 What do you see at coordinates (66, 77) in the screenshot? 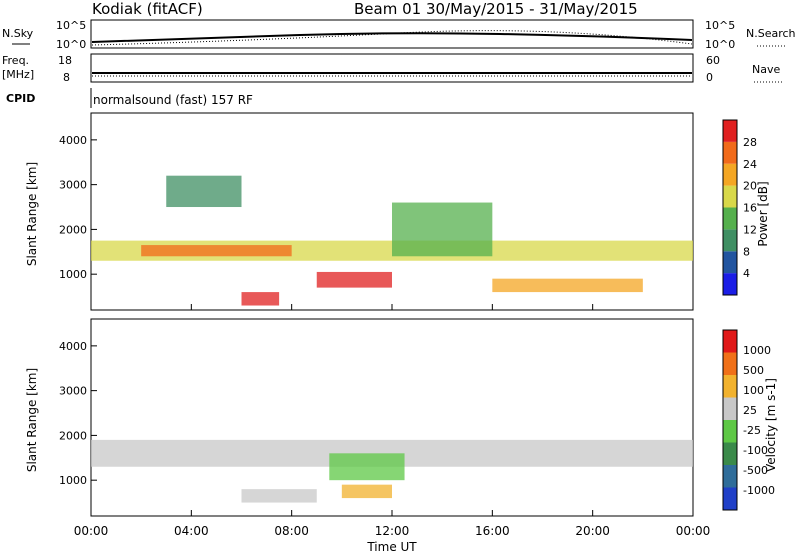
I see `freq-tick-bottom: 8` at bounding box center [66, 77].